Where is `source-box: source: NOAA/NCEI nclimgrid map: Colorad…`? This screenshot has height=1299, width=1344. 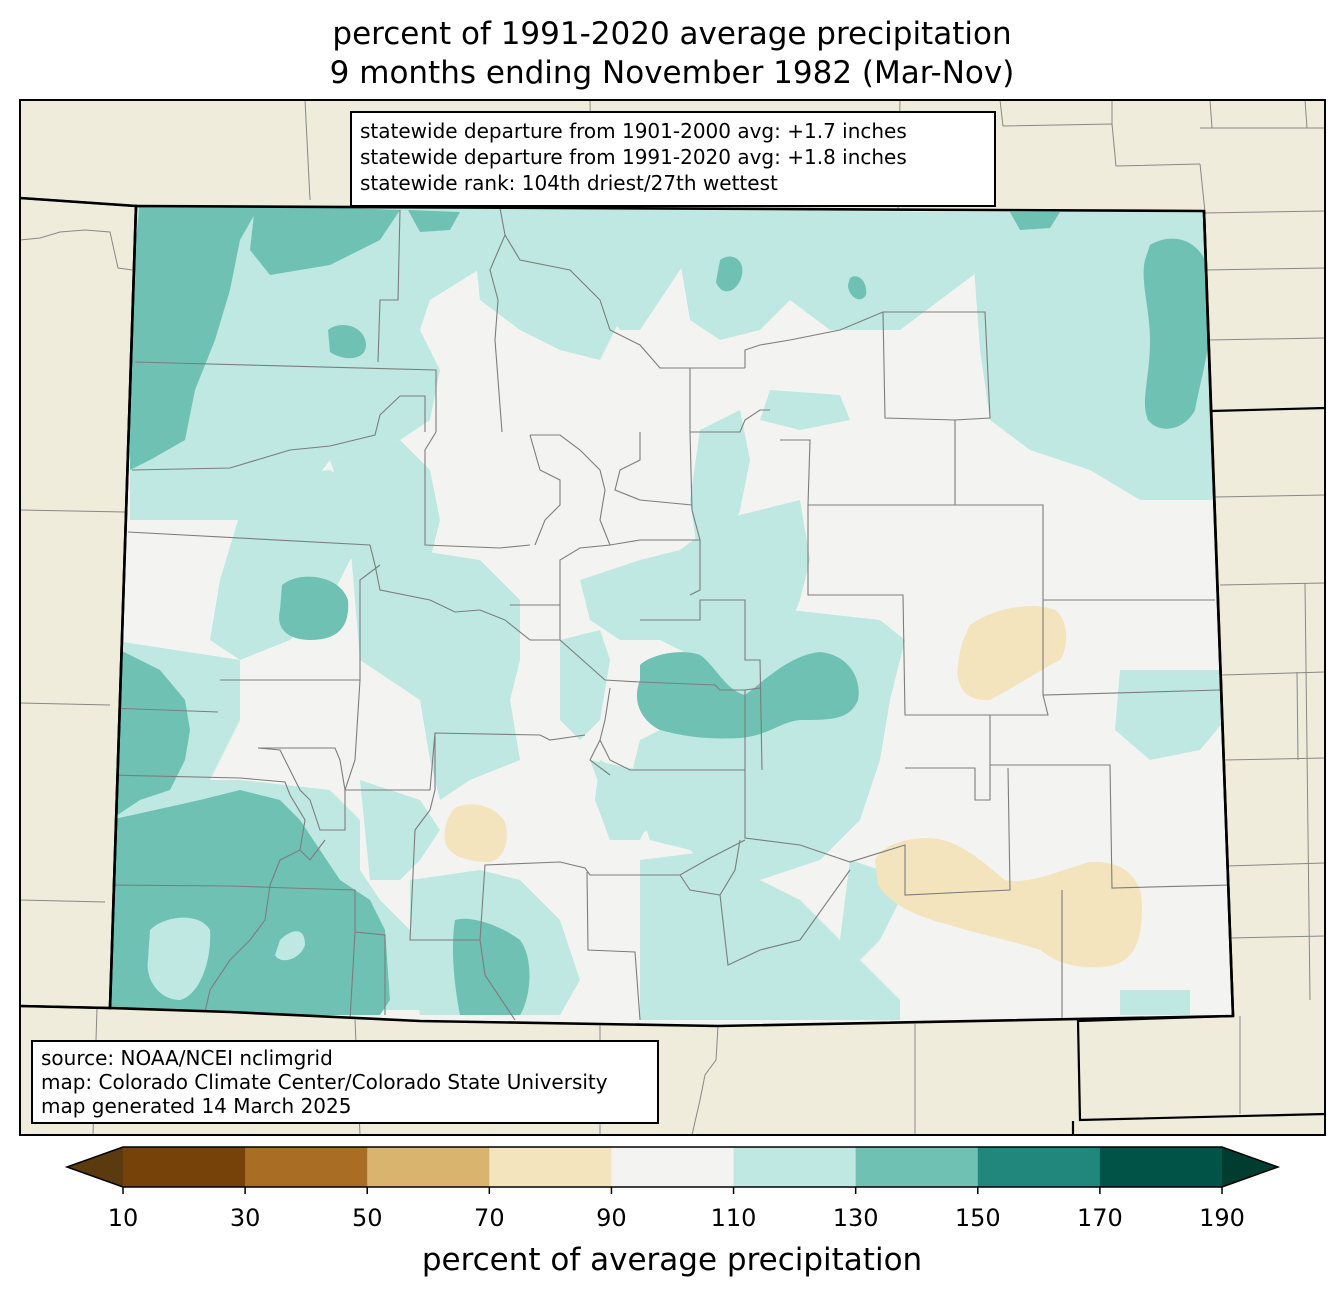 source-box: source: NOAA/NCEI nclimgrid map: Colorad… is located at coordinates (345, 1082).